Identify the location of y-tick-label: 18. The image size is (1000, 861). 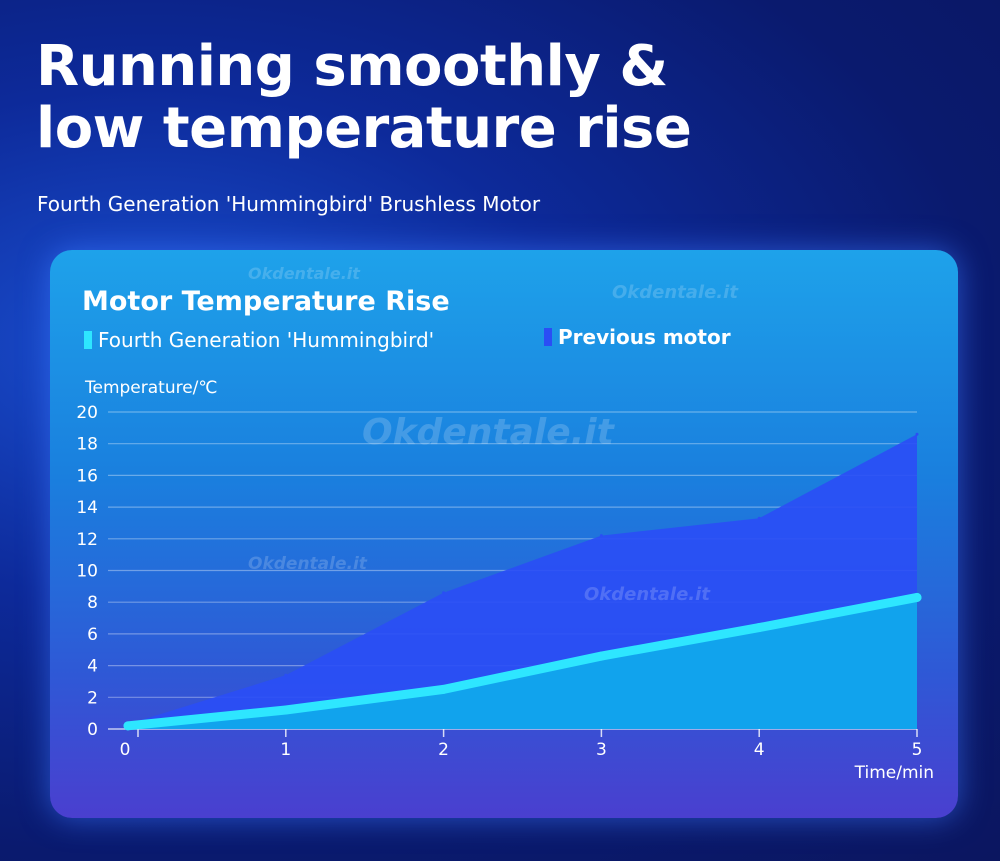
(87, 445).